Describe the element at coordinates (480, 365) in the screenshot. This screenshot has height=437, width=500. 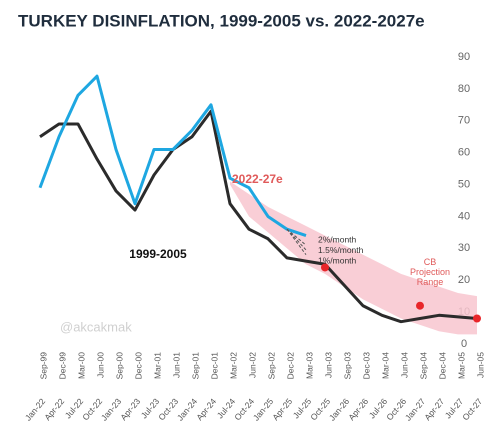
I see `x-top-tick-label: Jun-05` at that location.